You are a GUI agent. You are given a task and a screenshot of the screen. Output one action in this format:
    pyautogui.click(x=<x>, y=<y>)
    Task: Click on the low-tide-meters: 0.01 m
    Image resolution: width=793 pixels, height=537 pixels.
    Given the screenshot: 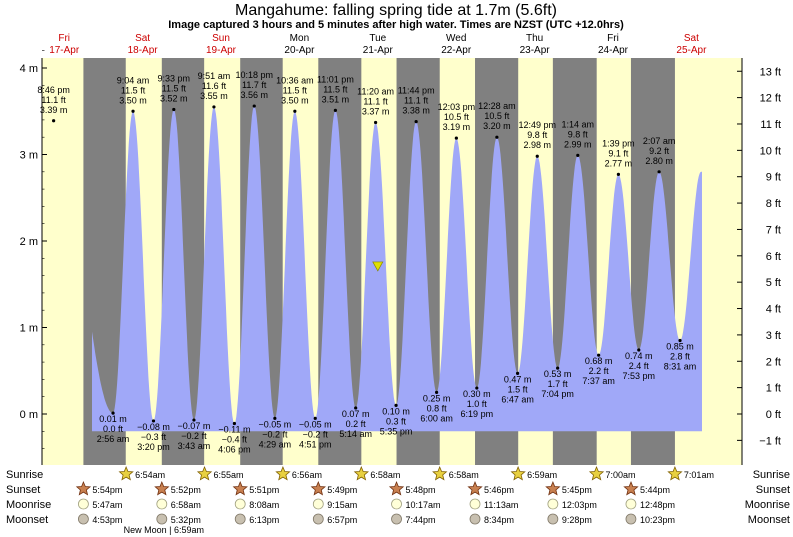 What is the action you would take?
    pyautogui.click(x=113, y=419)
    